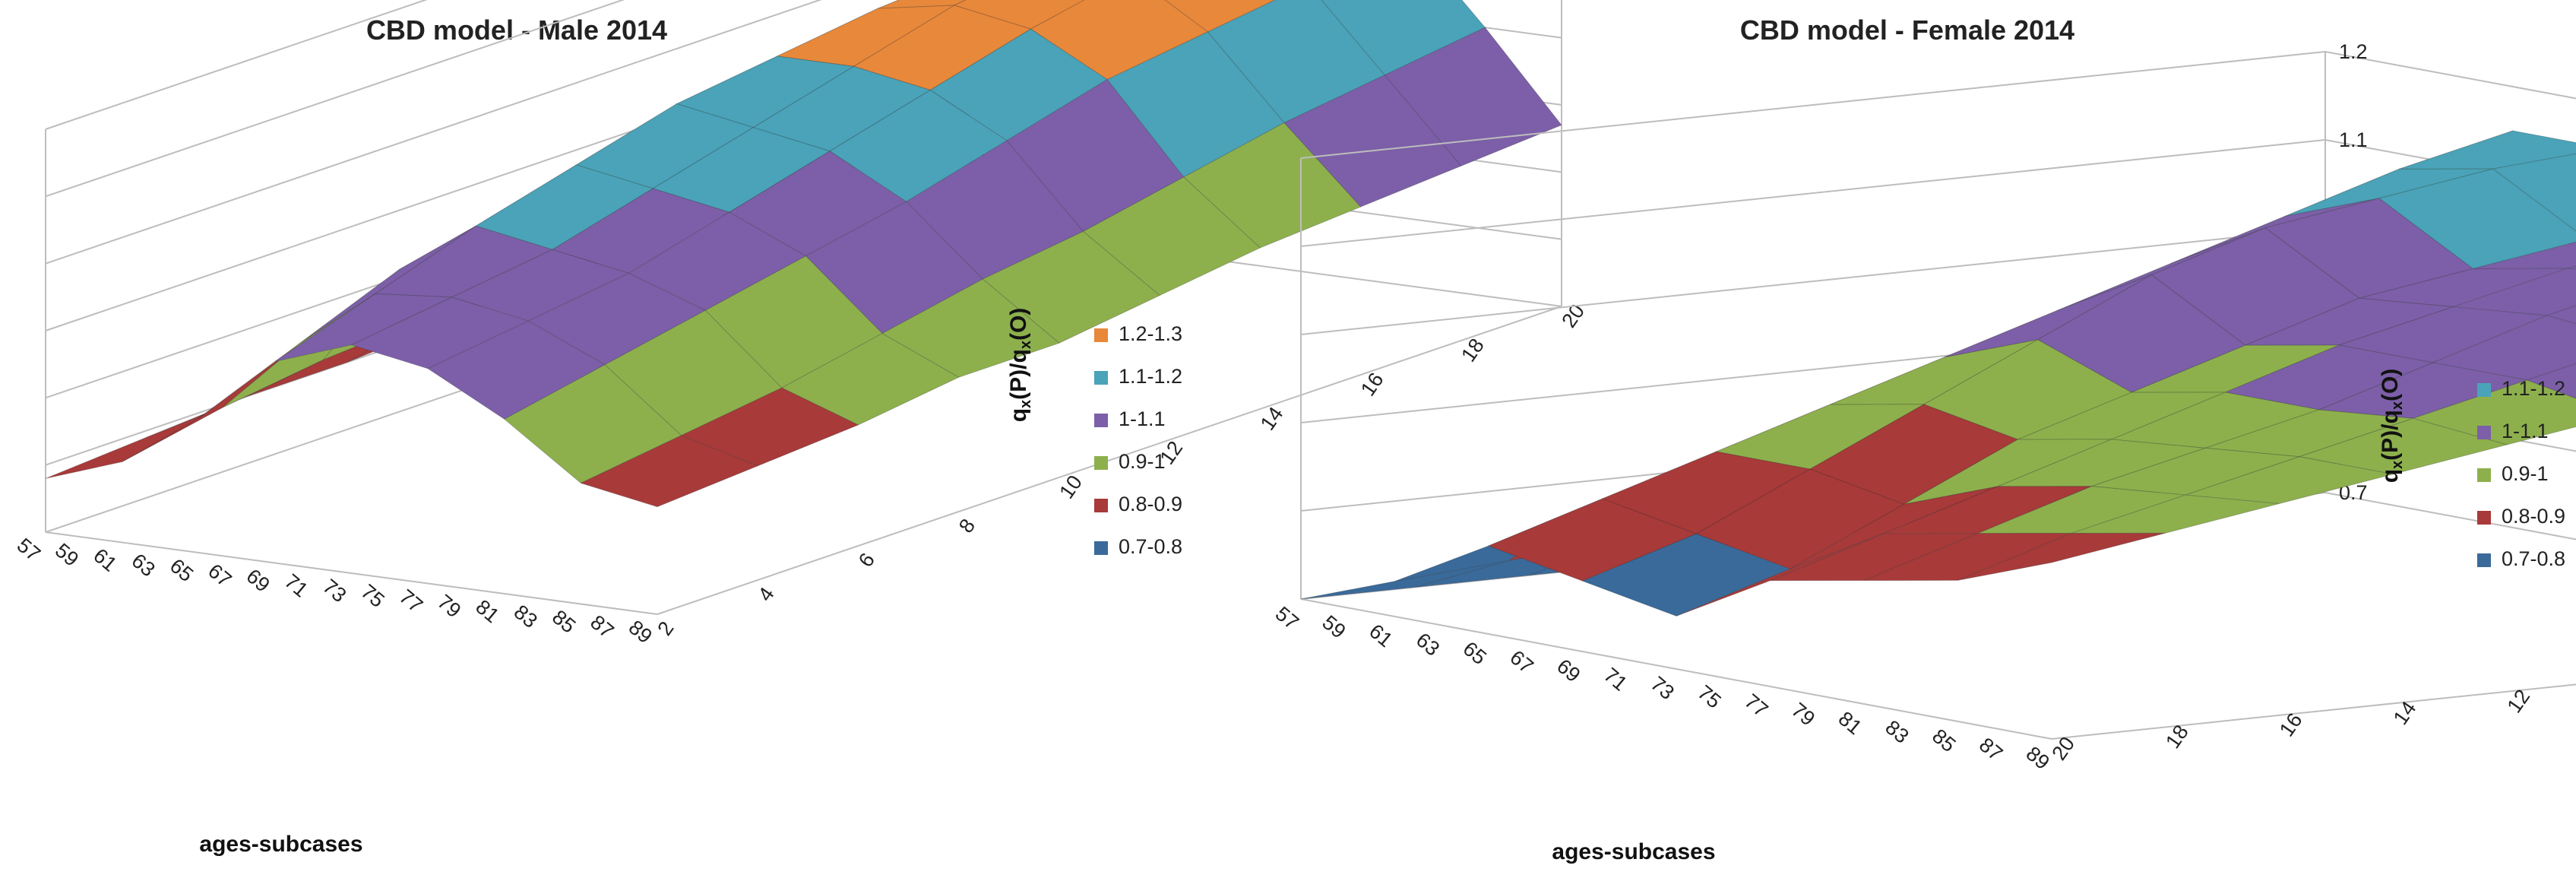 This screenshot has width=2576, height=875. I want to click on z-tick-label: 1.1, so click(2353, 139).